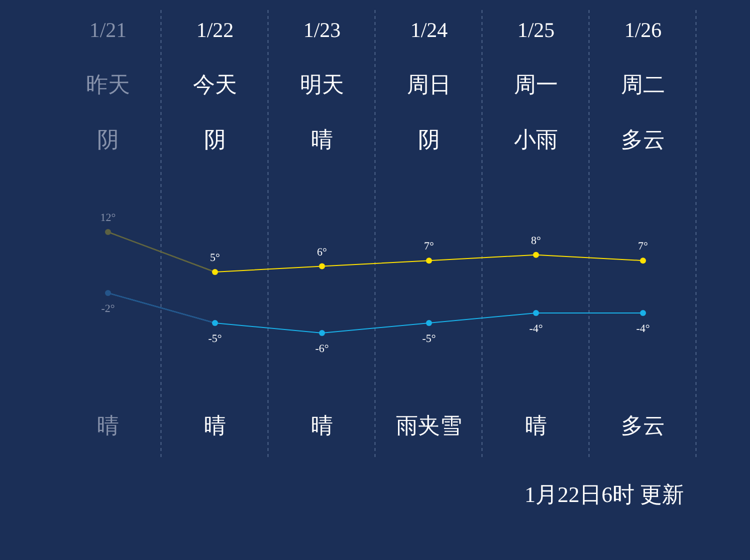 Image resolution: width=750 pixels, height=560 pixels. I want to click on data-label: 6°, so click(322, 252).